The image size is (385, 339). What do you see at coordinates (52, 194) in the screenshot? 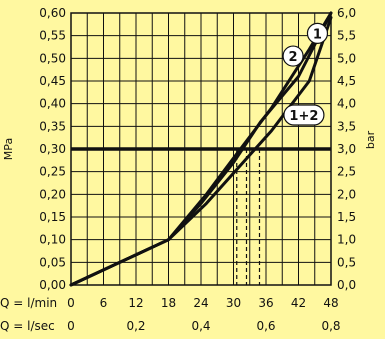
I see `y-tick-label-left: 0,20` at bounding box center [52, 194].